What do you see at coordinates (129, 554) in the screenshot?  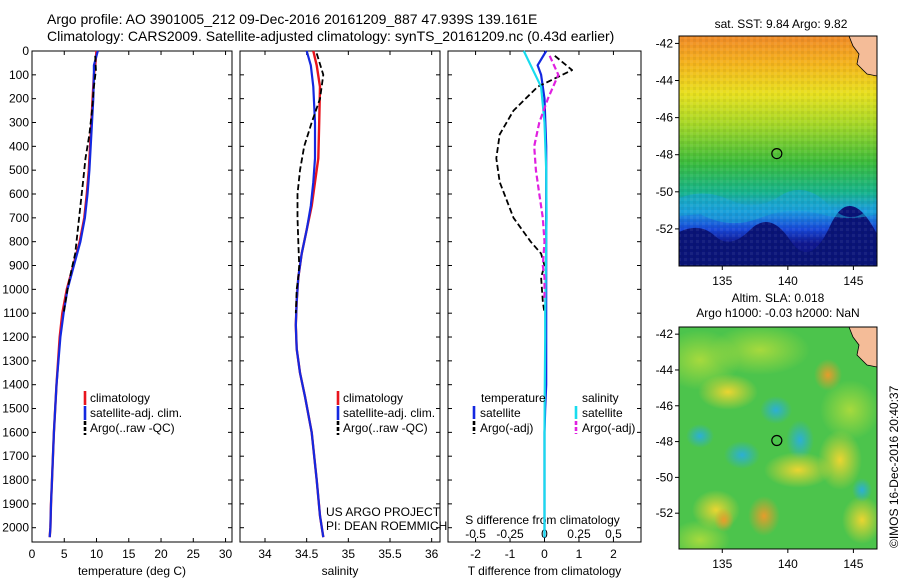 I see `x-tick-label: 15` at bounding box center [129, 554].